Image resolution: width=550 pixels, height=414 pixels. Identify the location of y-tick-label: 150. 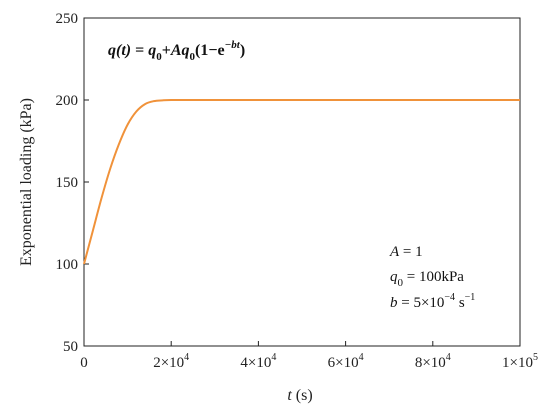
(67, 183).